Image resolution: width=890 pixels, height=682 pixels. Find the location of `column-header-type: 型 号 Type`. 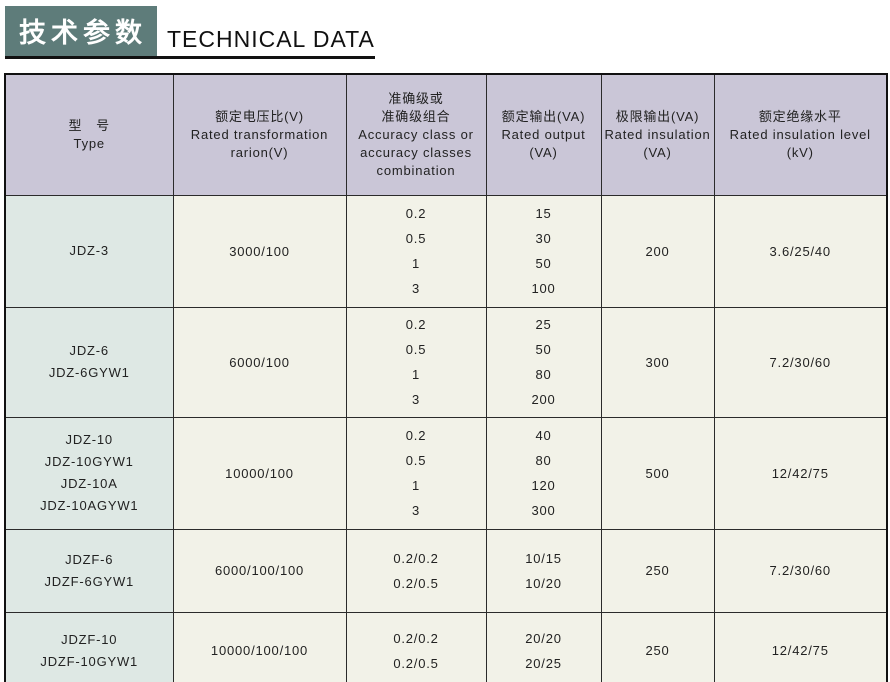

column-header-type: 型 号 Type is located at coordinates (89, 134).